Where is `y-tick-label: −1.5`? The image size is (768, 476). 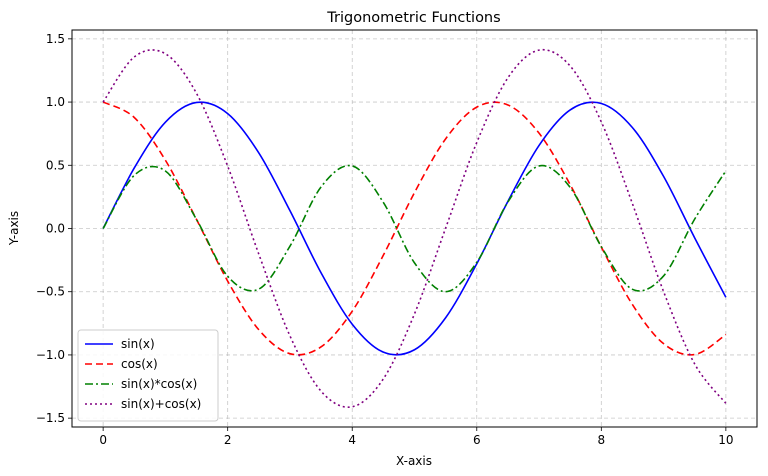
y-tick-label: −1.5 is located at coordinates (50, 418).